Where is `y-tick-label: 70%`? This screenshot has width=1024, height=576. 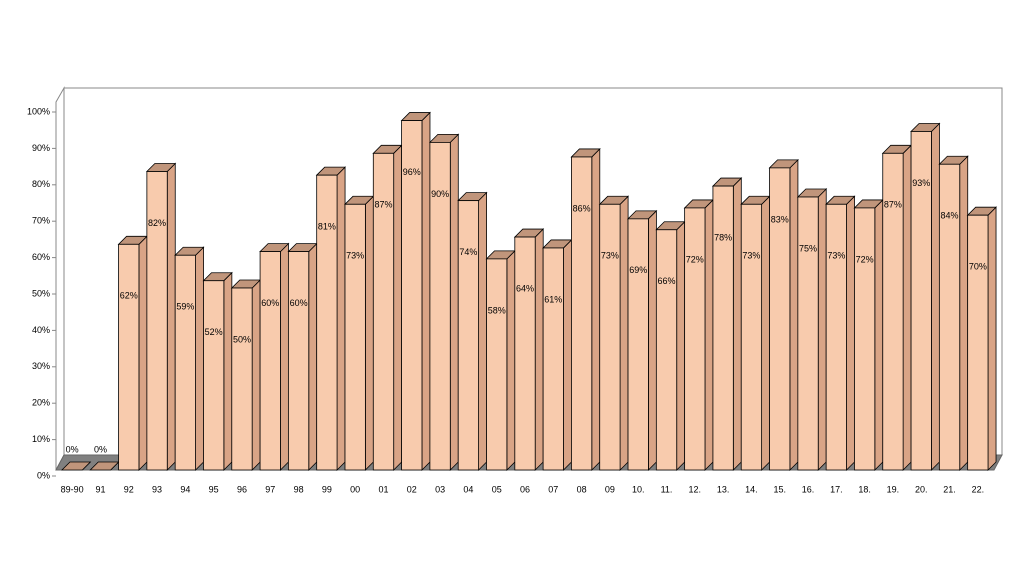
y-tick-label: 70% is located at coordinates (41, 221).